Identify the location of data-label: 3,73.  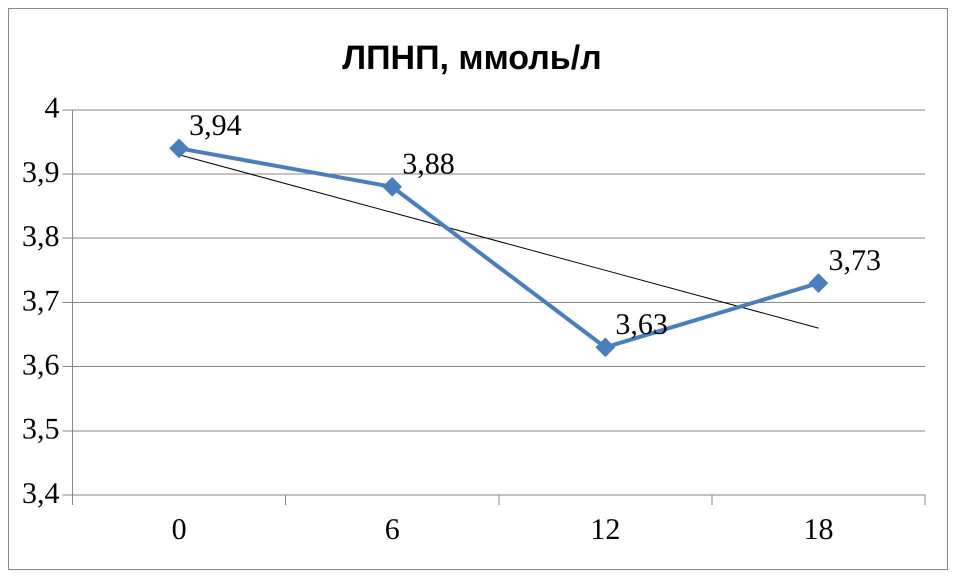
(854, 261).